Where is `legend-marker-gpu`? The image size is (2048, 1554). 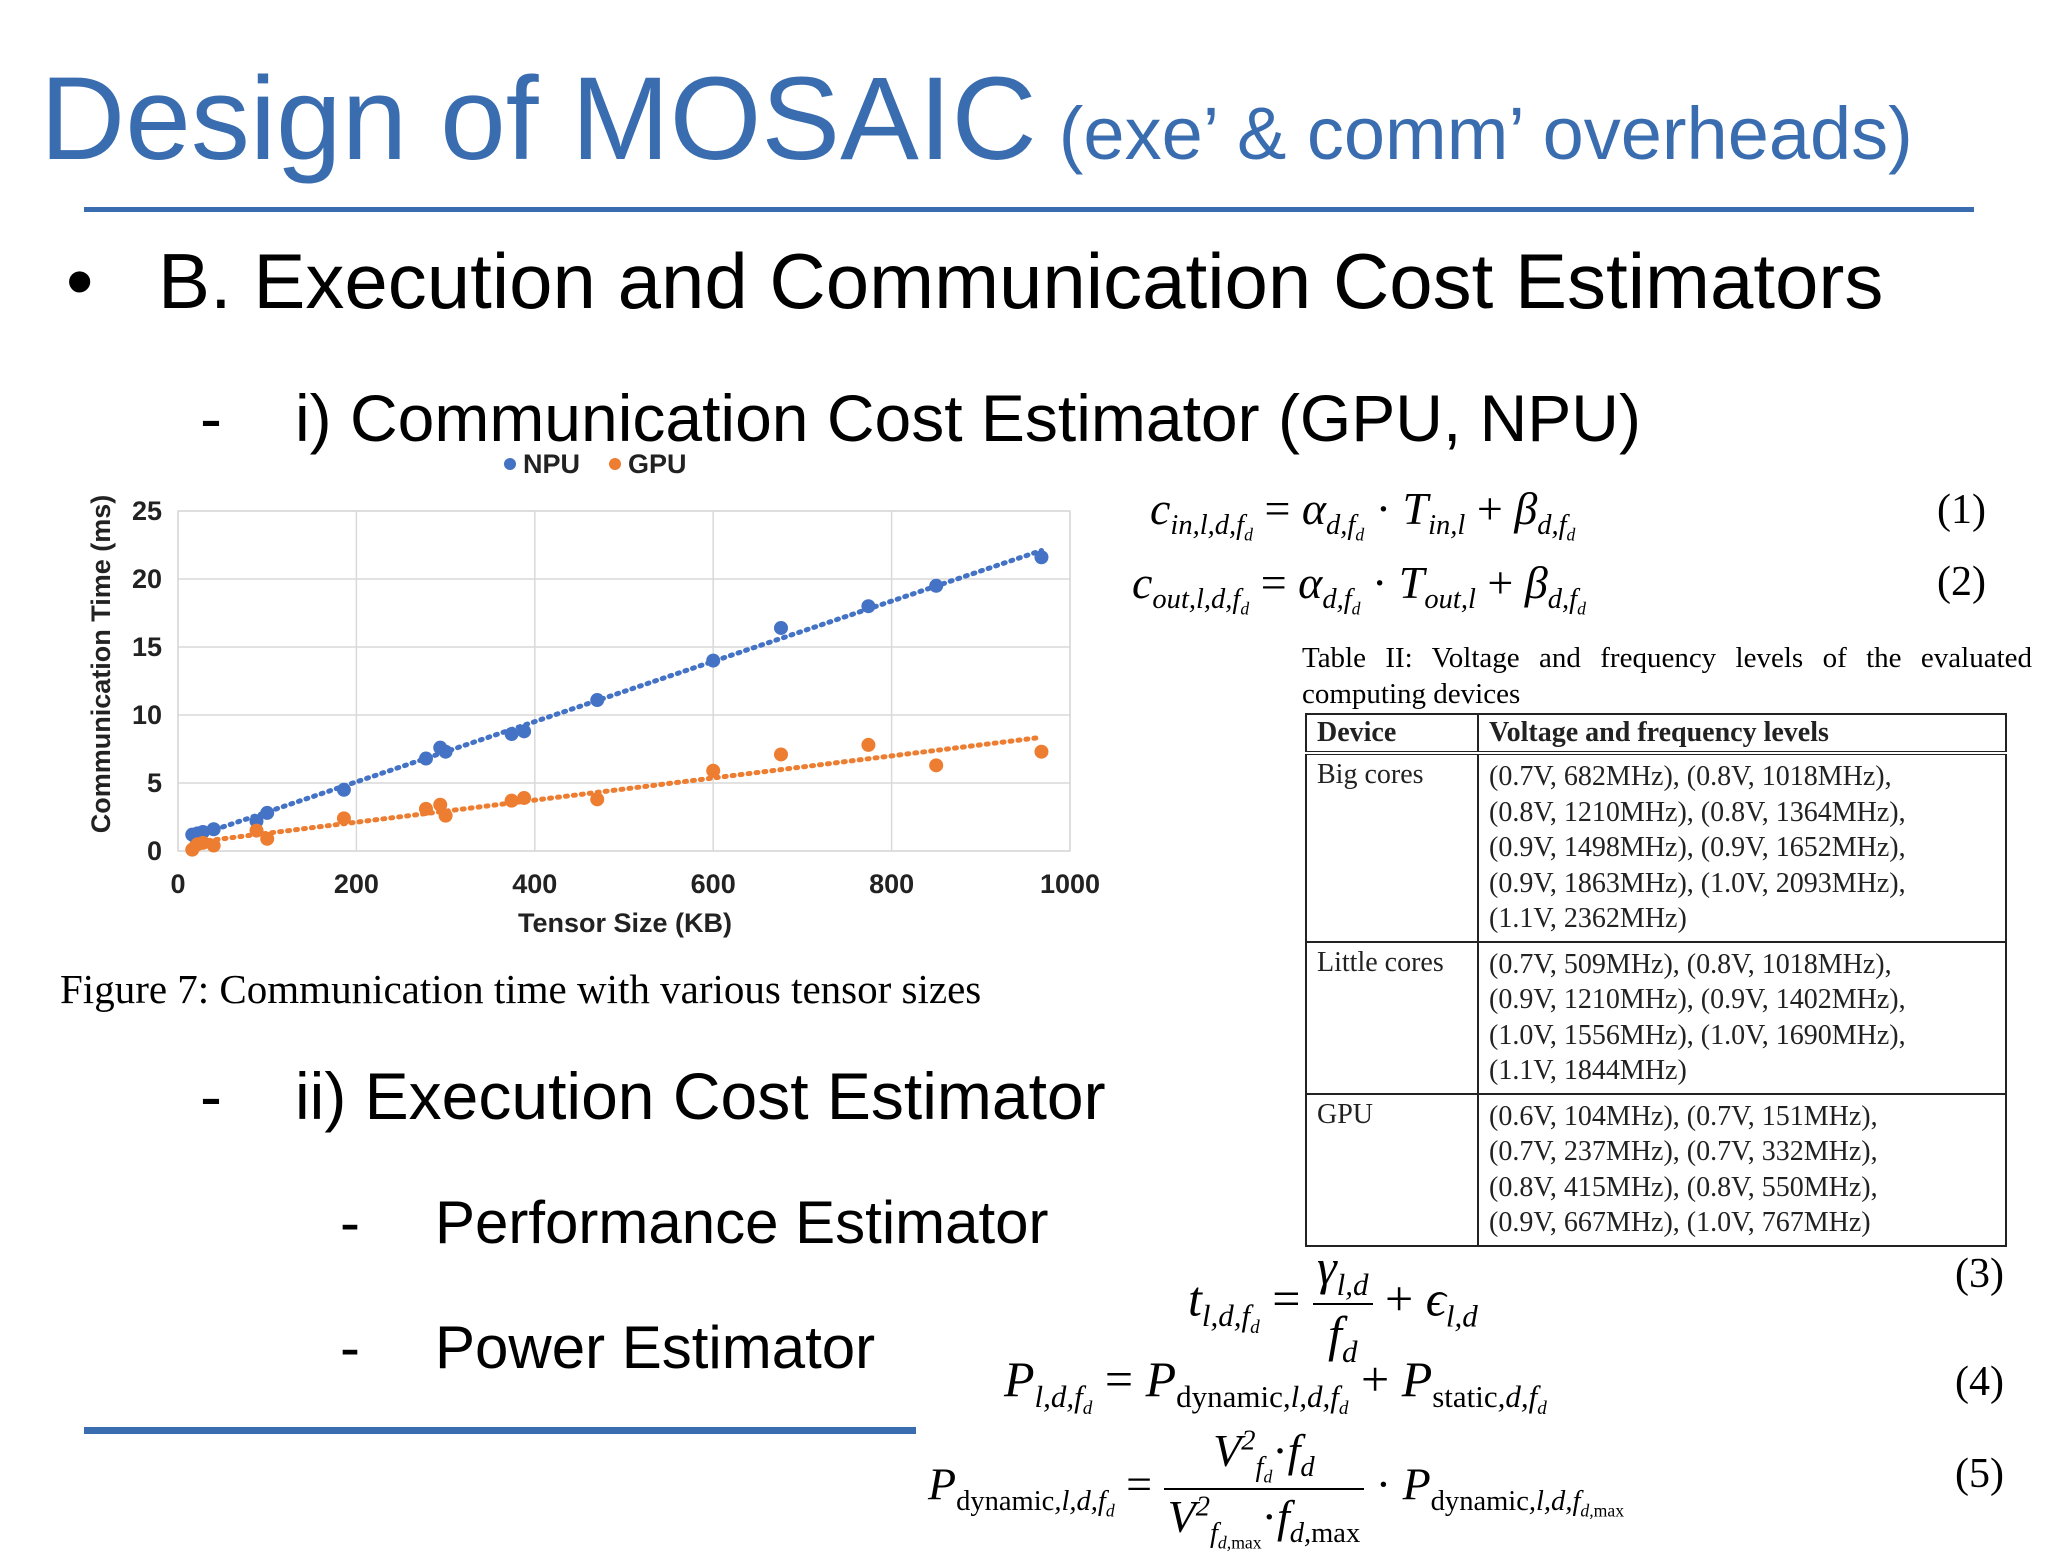
legend-marker-gpu is located at coordinates (615, 464).